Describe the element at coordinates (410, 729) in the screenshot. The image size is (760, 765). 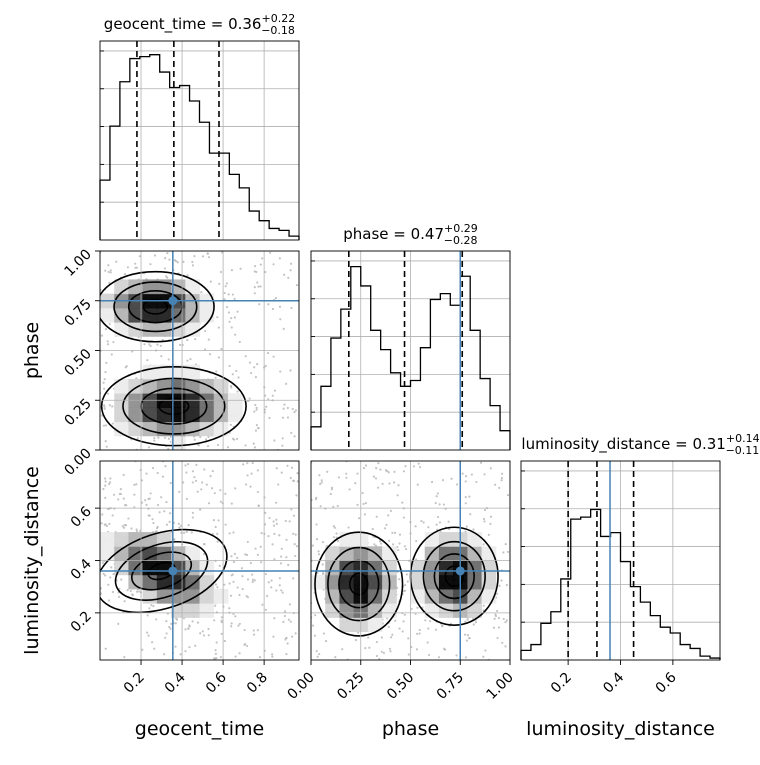
I see `x-axis-label-phase: phase` at that location.